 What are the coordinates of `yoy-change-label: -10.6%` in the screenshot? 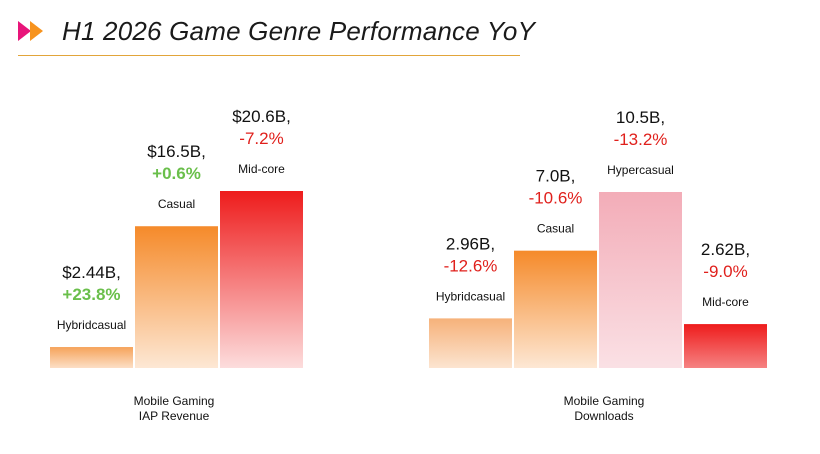 It's located at (556, 198).